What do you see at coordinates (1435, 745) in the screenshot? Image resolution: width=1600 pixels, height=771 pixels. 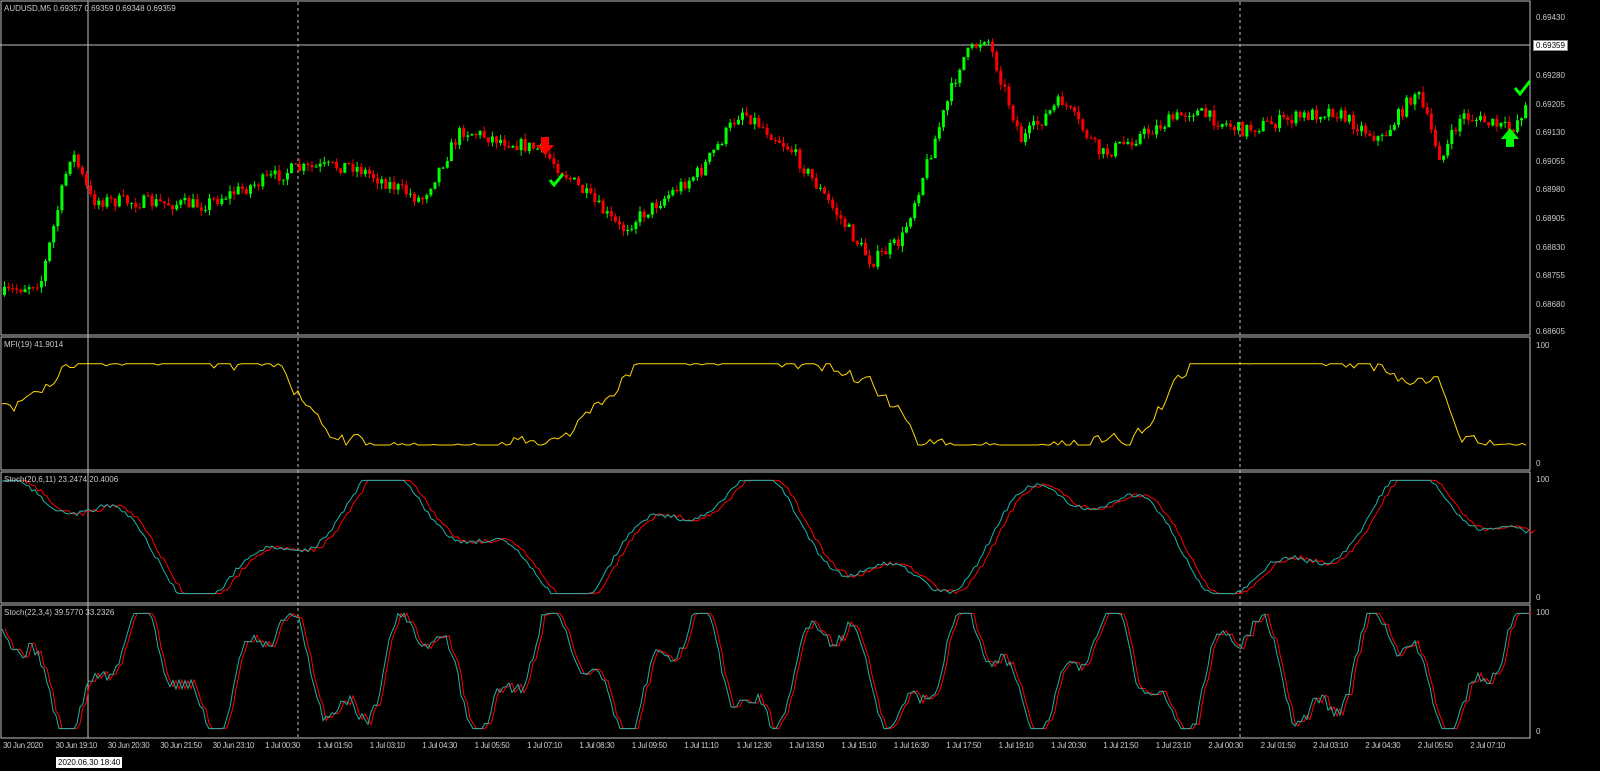 I see `time-tick: 2 Jul 05:50` at bounding box center [1435, 745].